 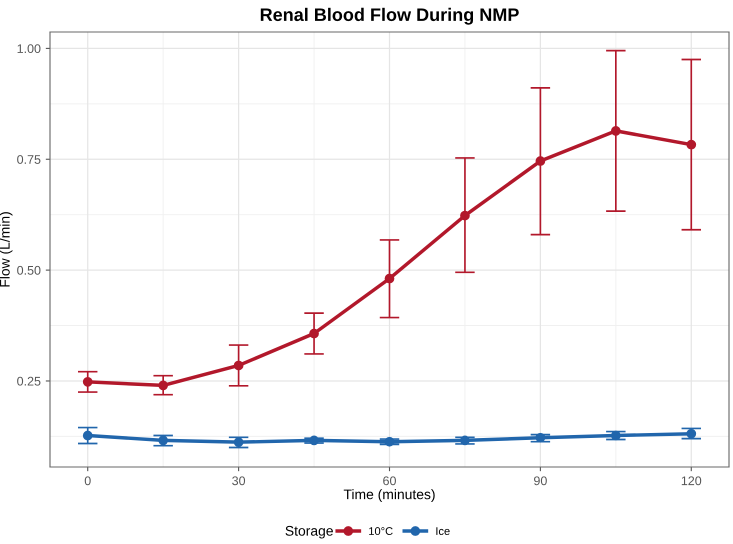 I want to click on x-tick-label: 30, so click(x=239, y=481).